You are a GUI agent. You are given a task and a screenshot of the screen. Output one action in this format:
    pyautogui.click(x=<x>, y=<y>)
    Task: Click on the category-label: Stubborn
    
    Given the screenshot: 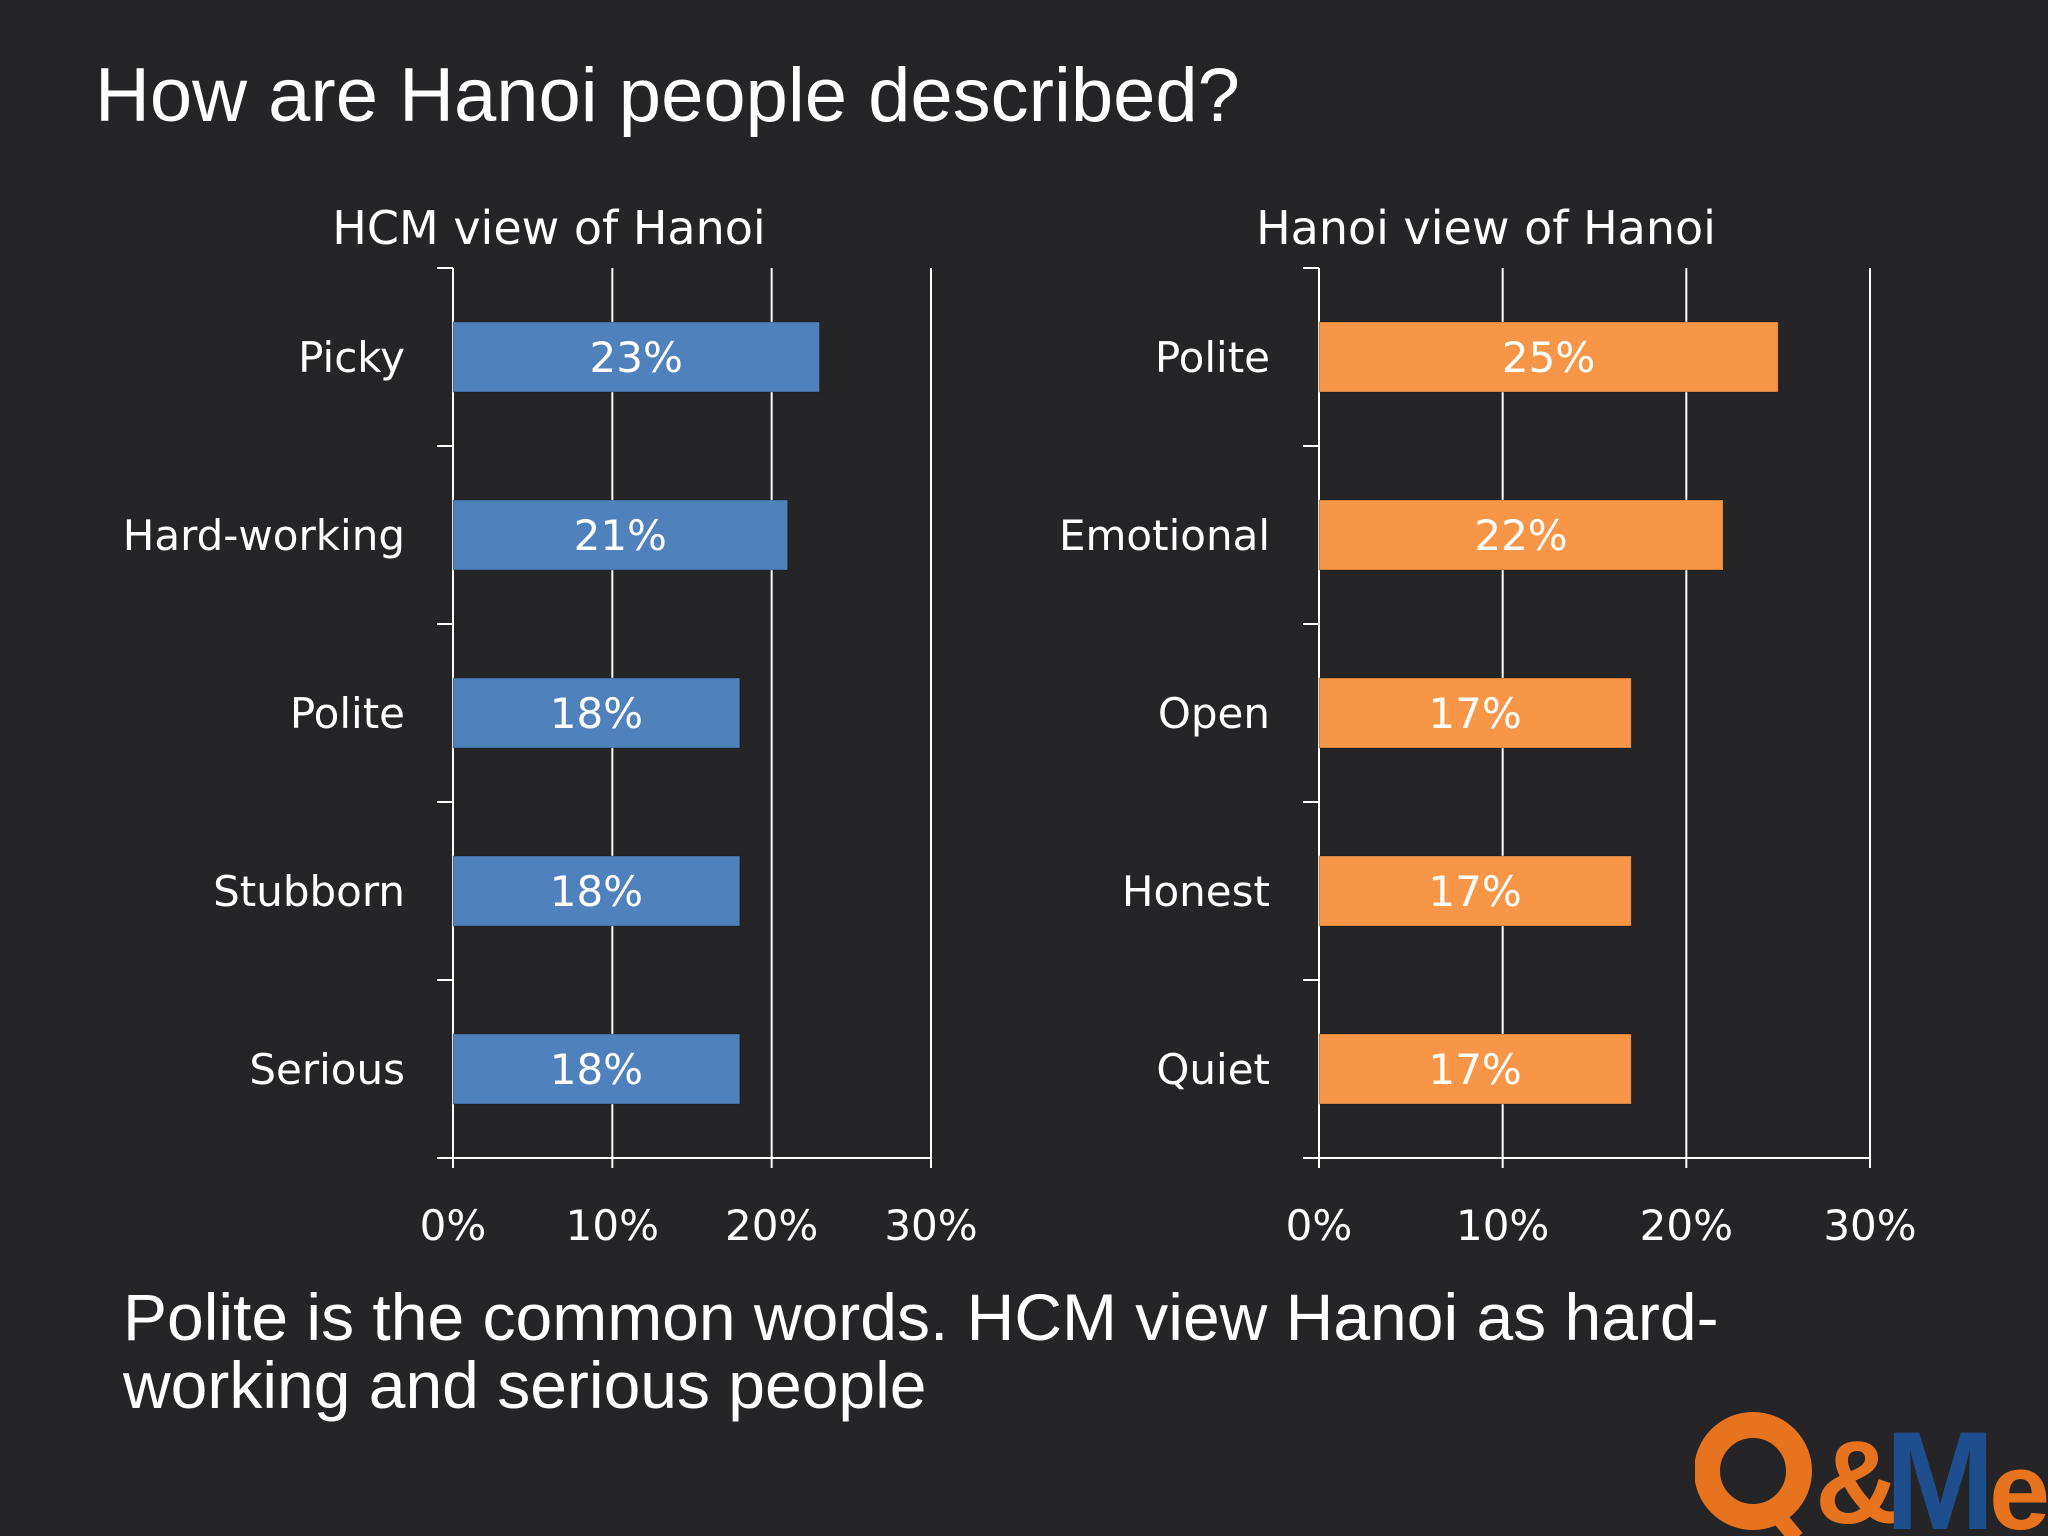 What is the action you would take?
    pyautogui.click(x=309, y=891)
    